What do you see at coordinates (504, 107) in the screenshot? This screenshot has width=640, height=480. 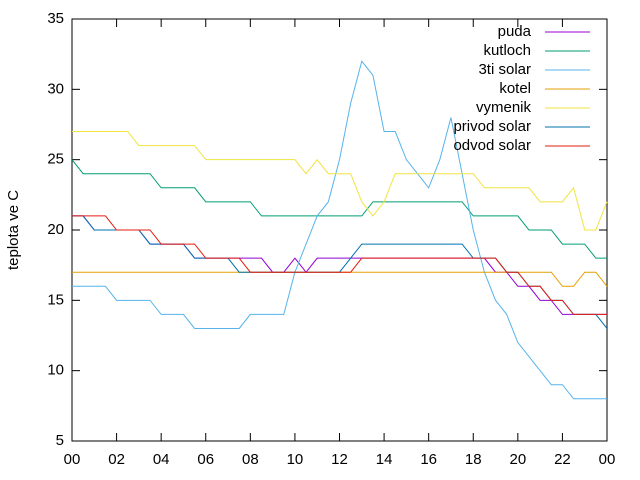 I see `legend-label: vymenik` at bounding box center [504, 107].